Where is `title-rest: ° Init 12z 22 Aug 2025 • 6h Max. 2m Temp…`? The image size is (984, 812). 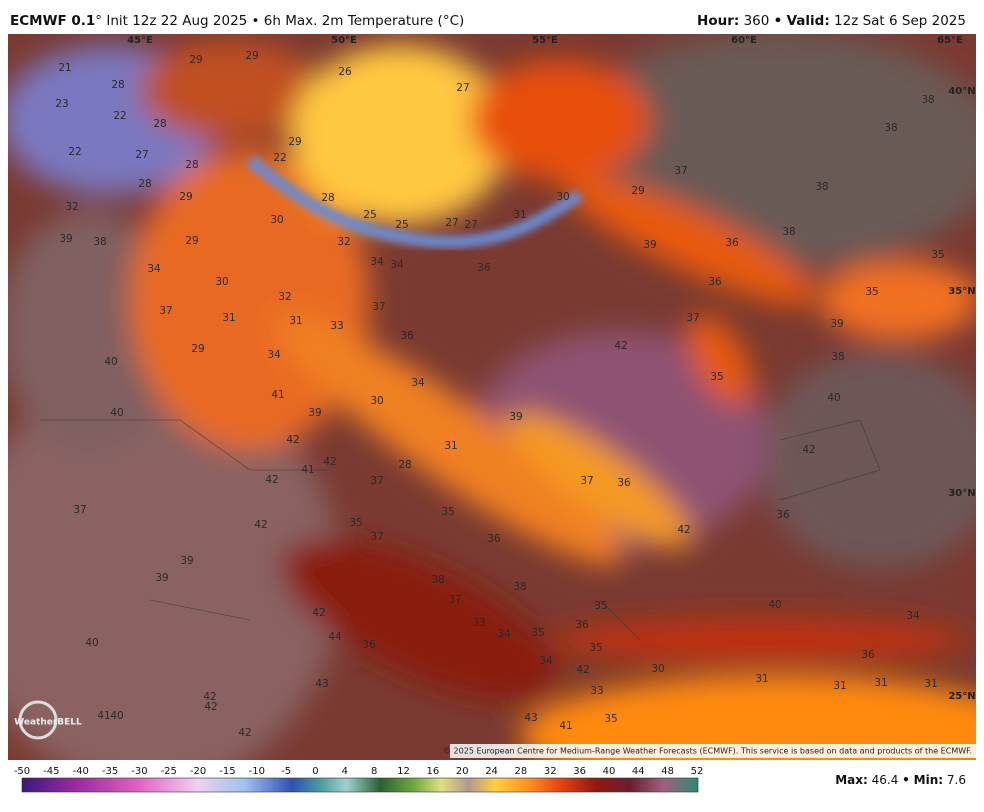
title-rest: ° Init 12z 22 Aug 2025 • 6h Max. 2m Temp… is located at coordinates (279, 21).